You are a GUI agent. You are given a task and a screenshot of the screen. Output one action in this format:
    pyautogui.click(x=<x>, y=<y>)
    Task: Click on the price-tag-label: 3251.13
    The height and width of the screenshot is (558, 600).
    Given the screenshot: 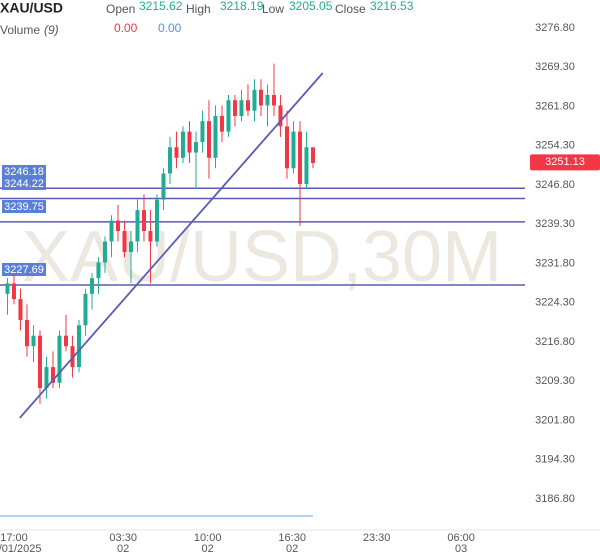 What is the action you would take?
    pyautogui.click(x=565, y=162)
    